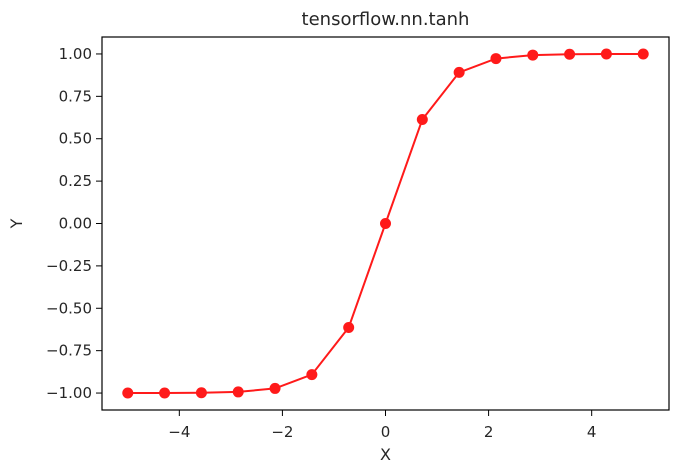 The height and width of the screenshot is (468, 690). I want to click on y-tick-label: 0.50, so click(75, 139).